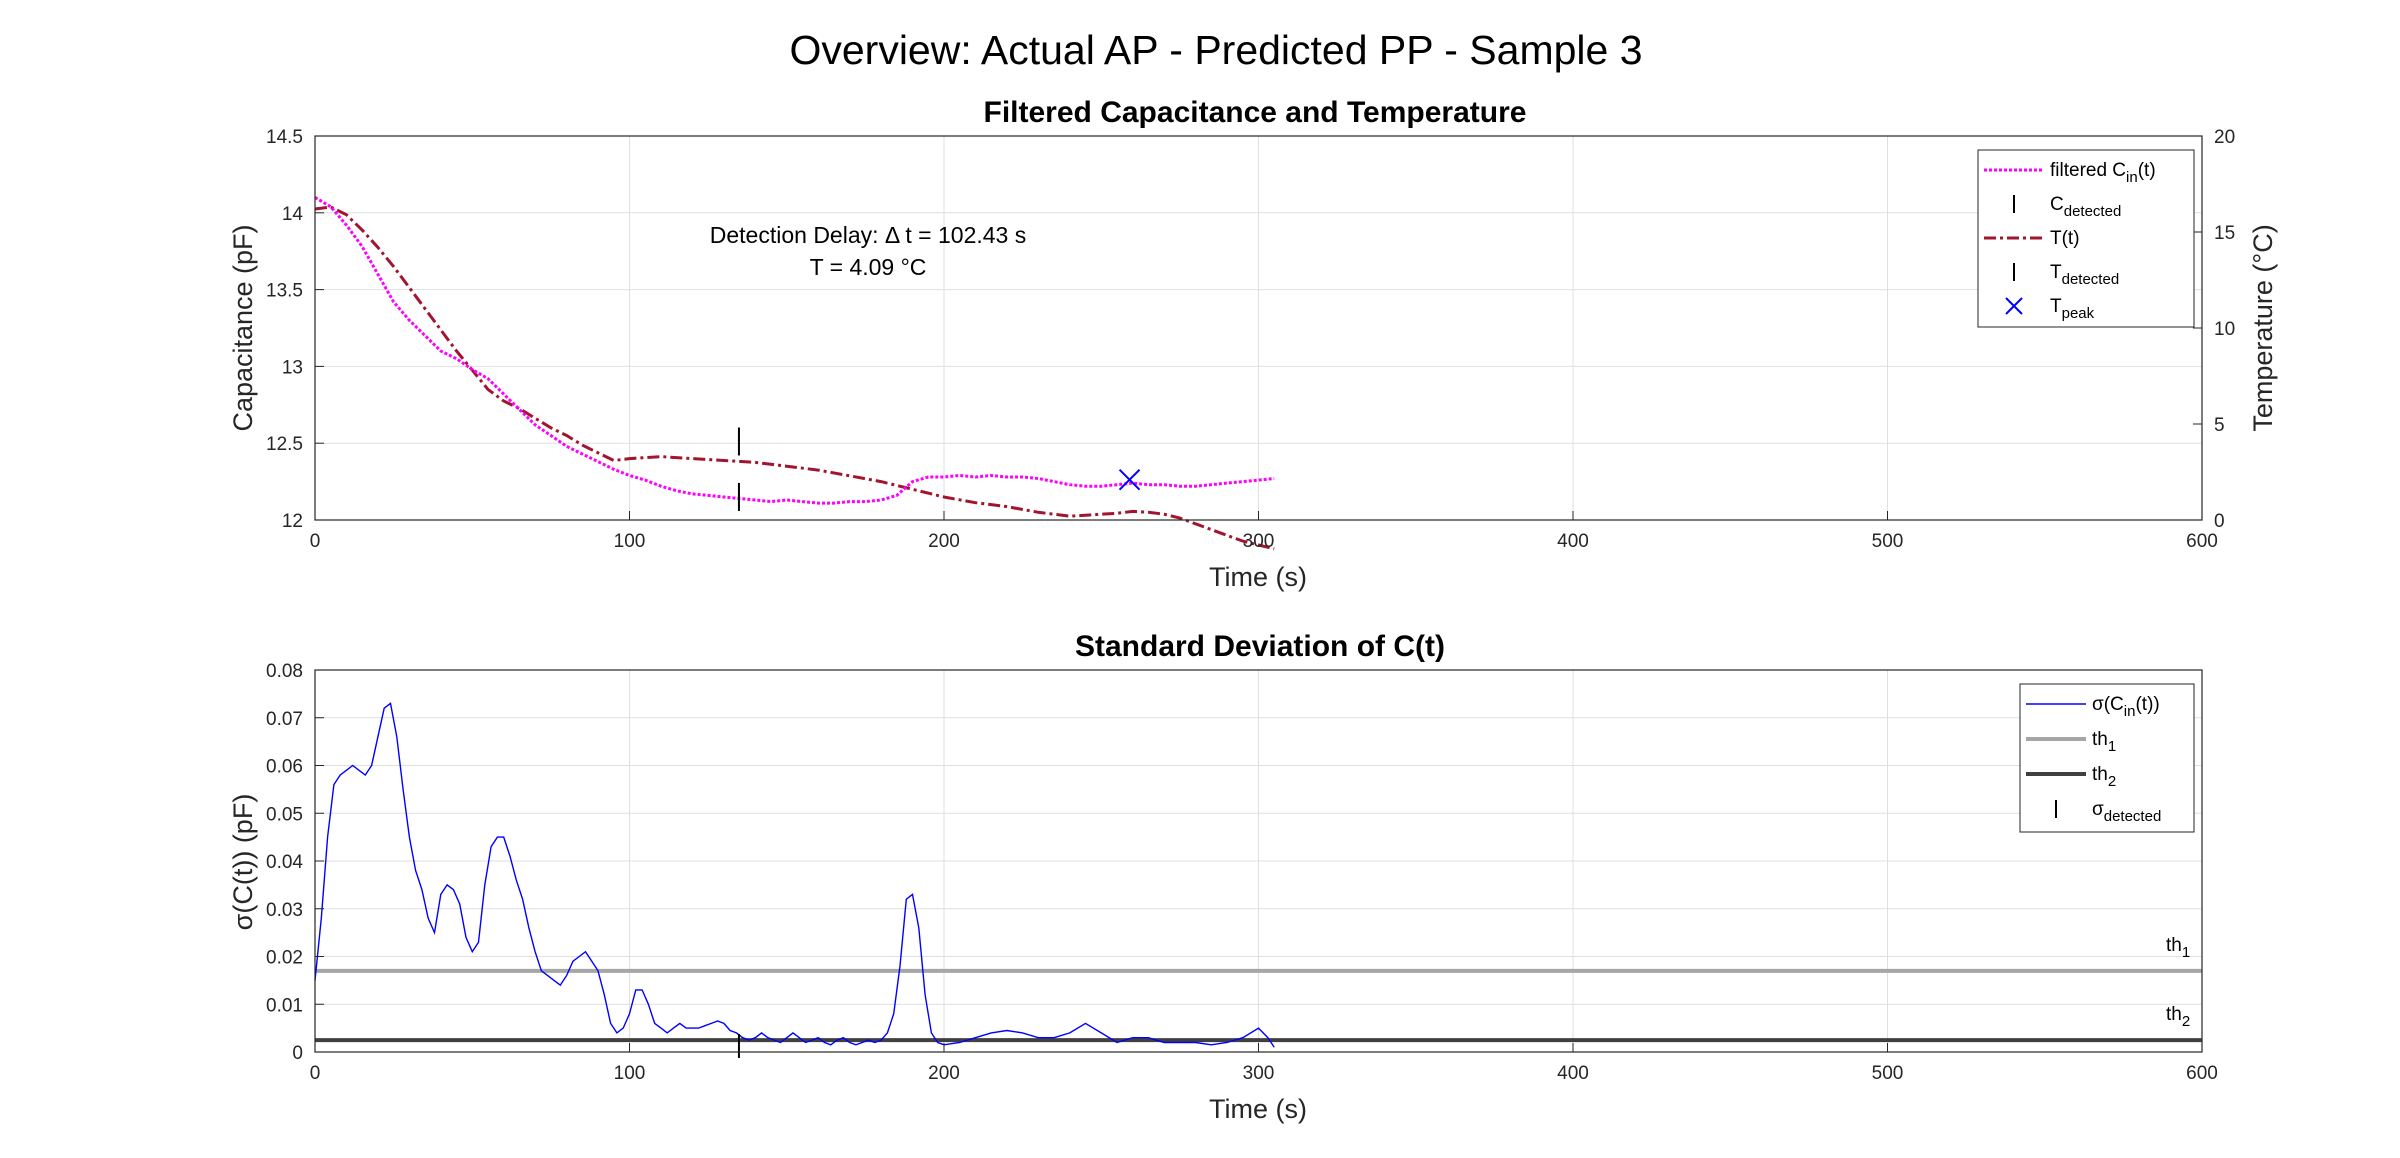 This screenshot has height=1158, width=2400. I want to click on plot1-ytick-label: 12.5, so click(284, 444).